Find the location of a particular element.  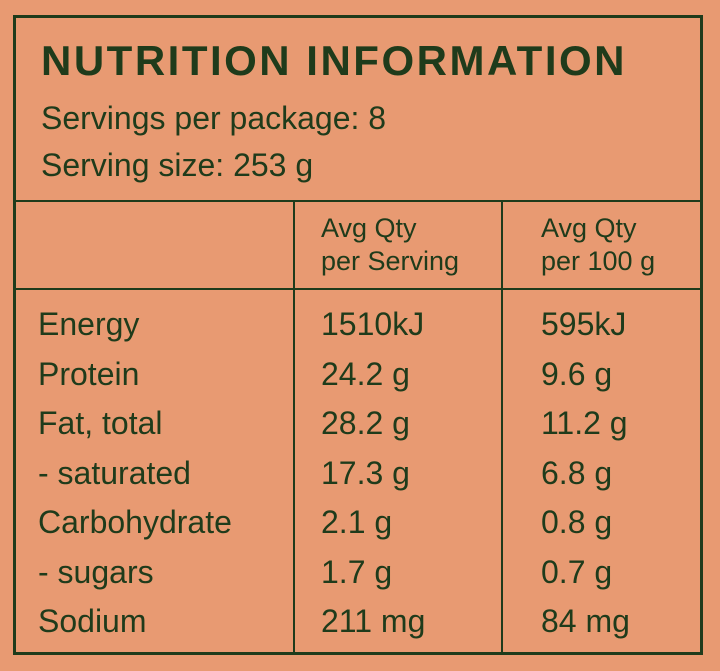

per-100g-header-line-1: Avg Qty is located at coordinates (589, 228).